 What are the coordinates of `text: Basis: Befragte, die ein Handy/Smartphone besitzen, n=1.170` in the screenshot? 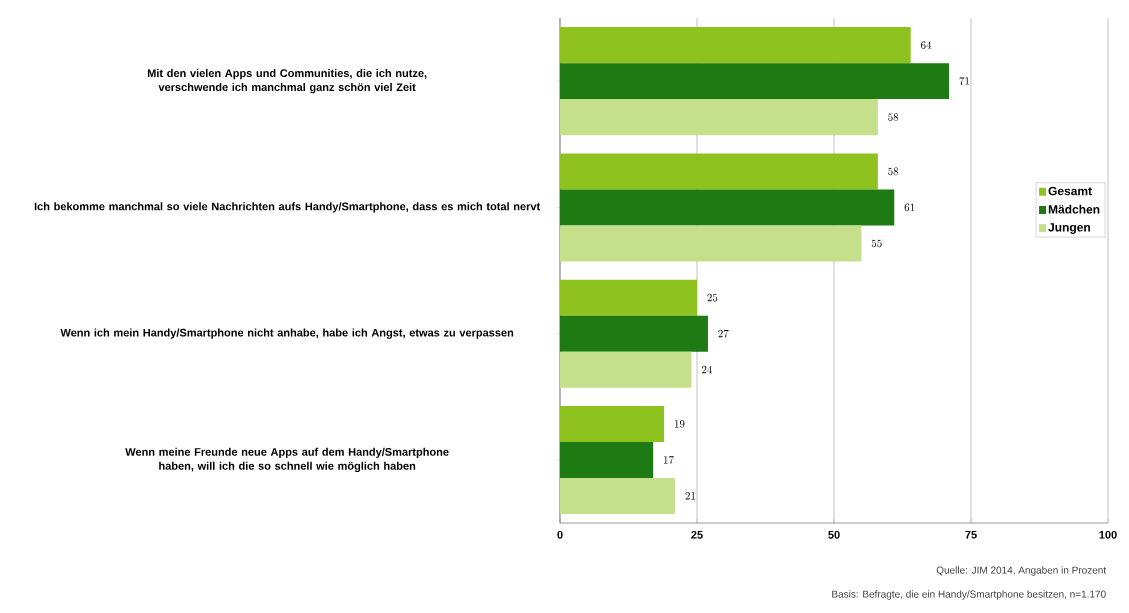 It's located at (969, 595).